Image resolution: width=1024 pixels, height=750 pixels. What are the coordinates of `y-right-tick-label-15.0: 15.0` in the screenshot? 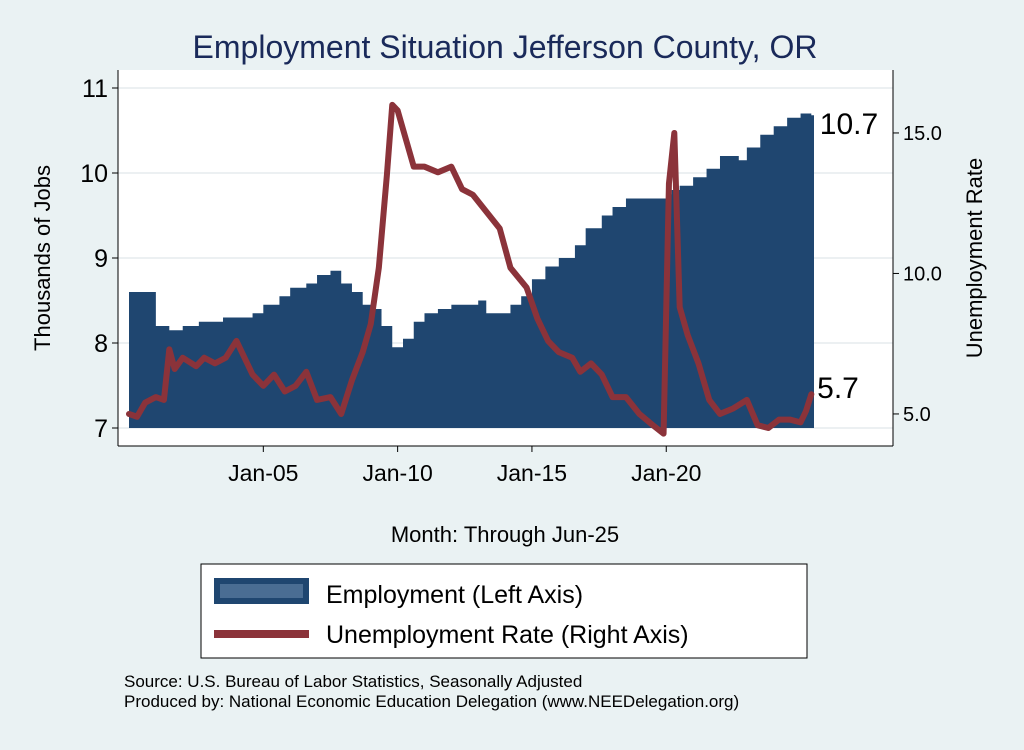 It's located at (922, 134).